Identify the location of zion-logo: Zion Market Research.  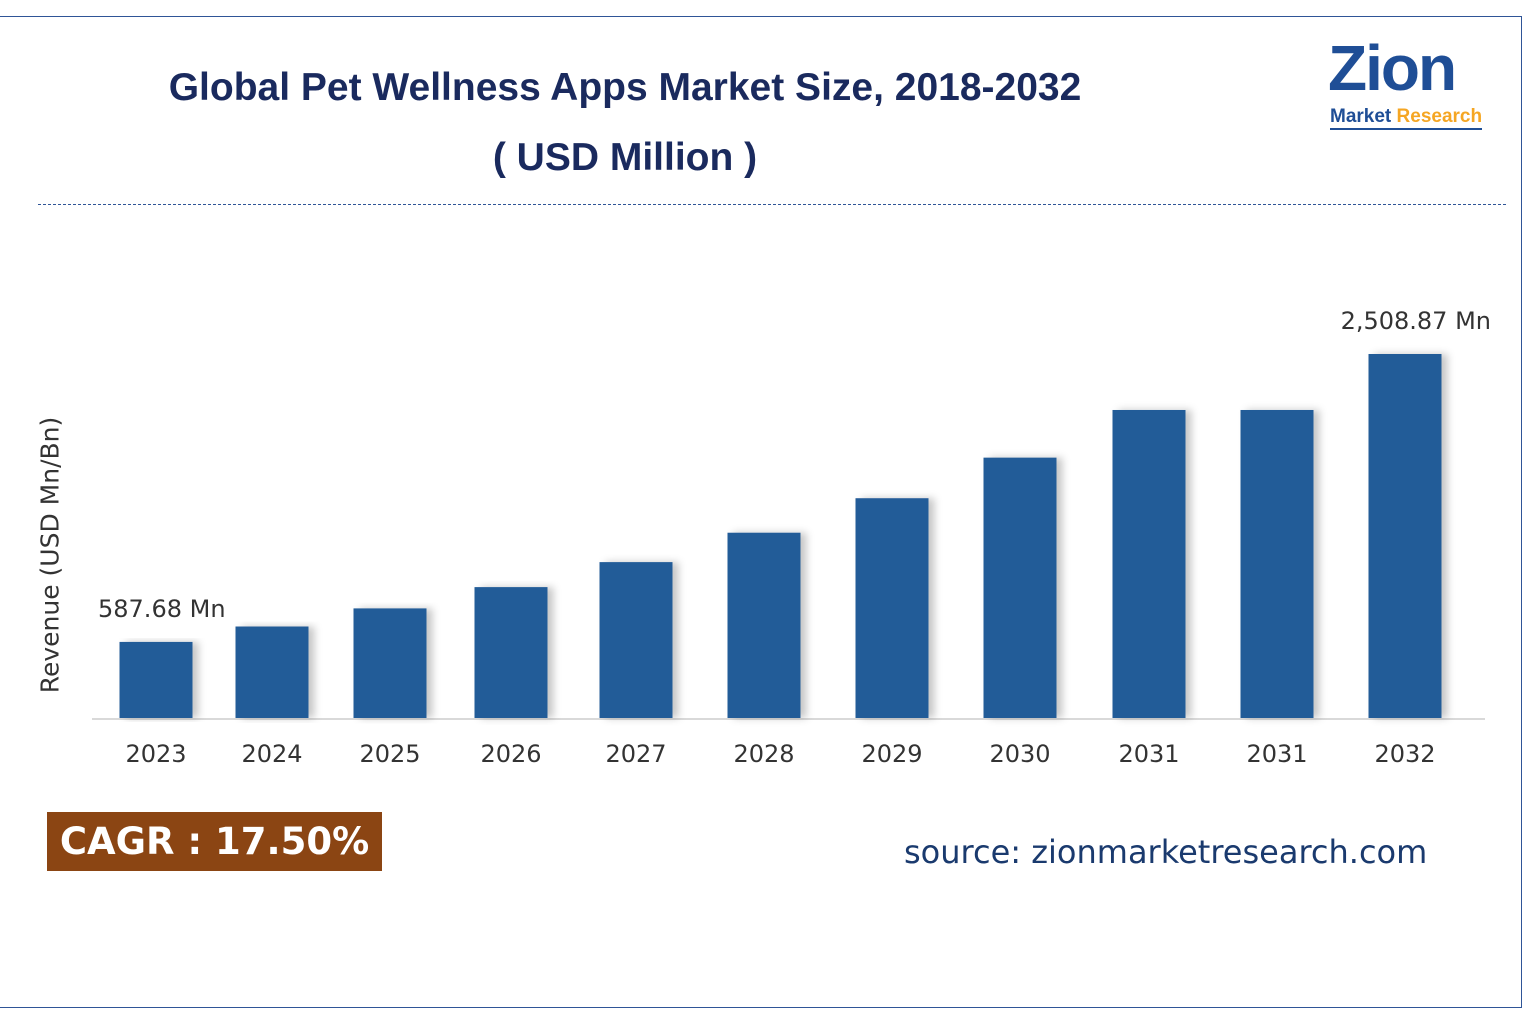
(1417, 84).